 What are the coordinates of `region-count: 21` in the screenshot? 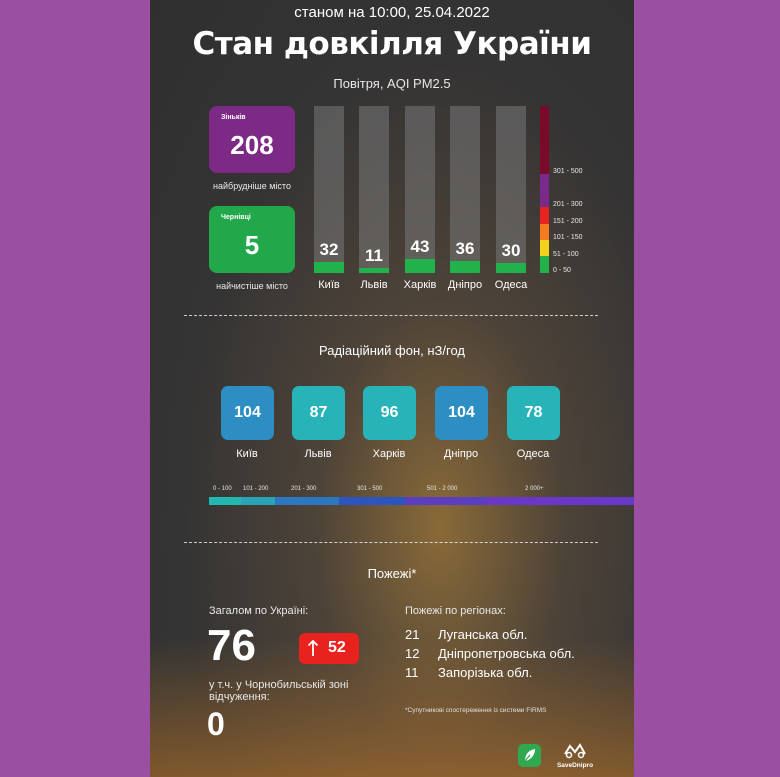 It's located at (412, 634).